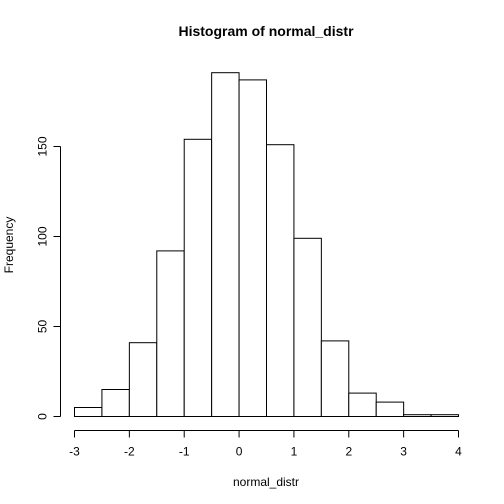 This screenshot has height=504, width=504. Describe the element at coordinates (43, 146) in the screenshot. I see `y-tick-label: 150` at that location.